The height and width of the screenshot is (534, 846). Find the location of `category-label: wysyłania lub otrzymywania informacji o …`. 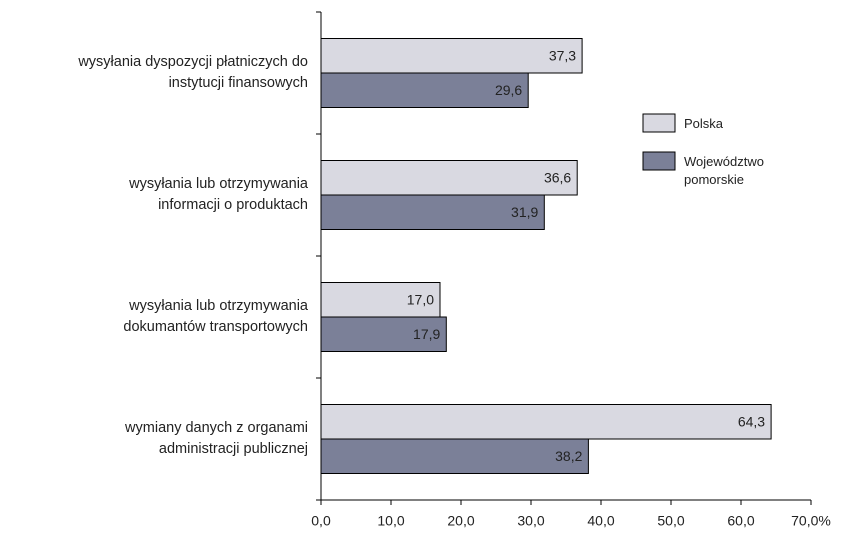

category-label: wysyłania lub otrzymywania informacji o … is located at coordinates (218, 194).